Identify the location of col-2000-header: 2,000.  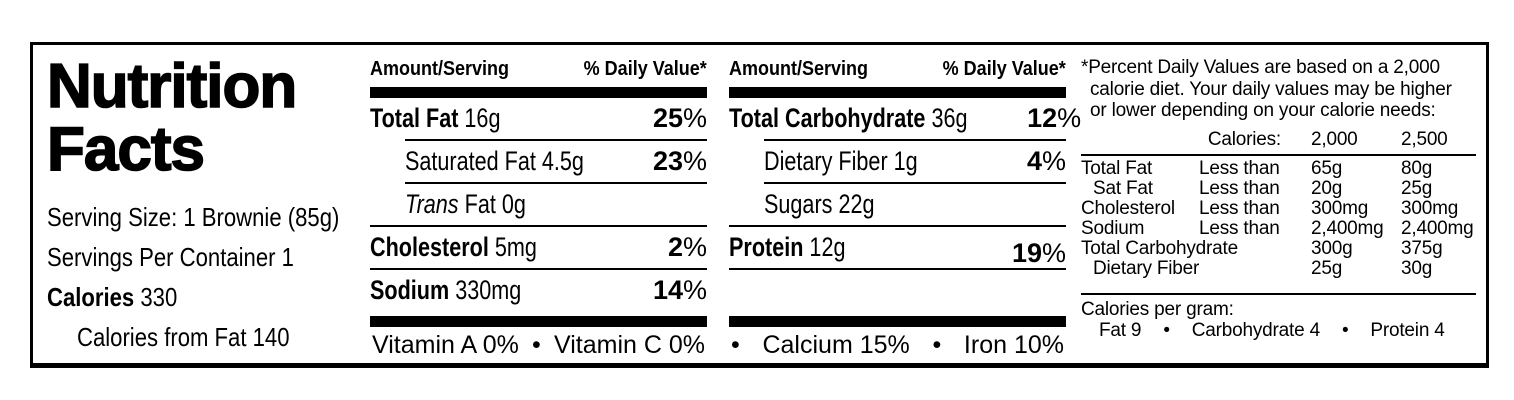
(1334, 139).